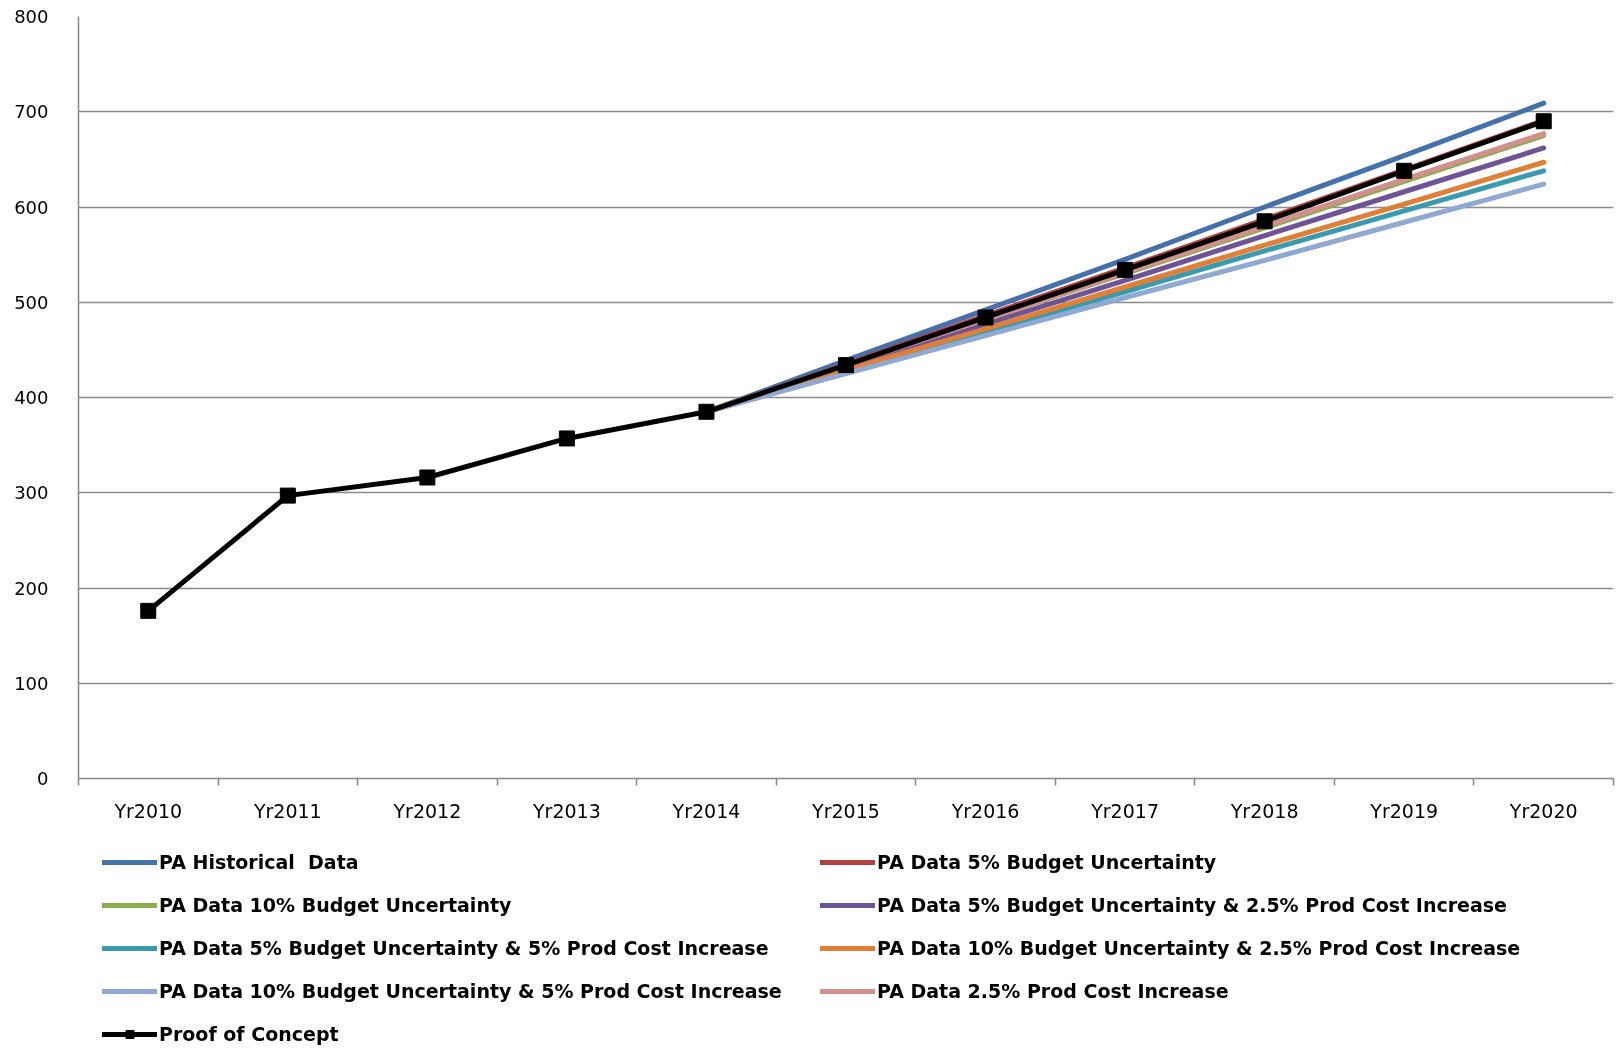 The width and height of the screenshot is (1619, 1048). What do you see at coordinates (471, 991) in the screenshot?
I see `legend-label: PA Data 10% Budget Uncertainty & 5% Prod Cost Increase` at bounding box center [471, 991].